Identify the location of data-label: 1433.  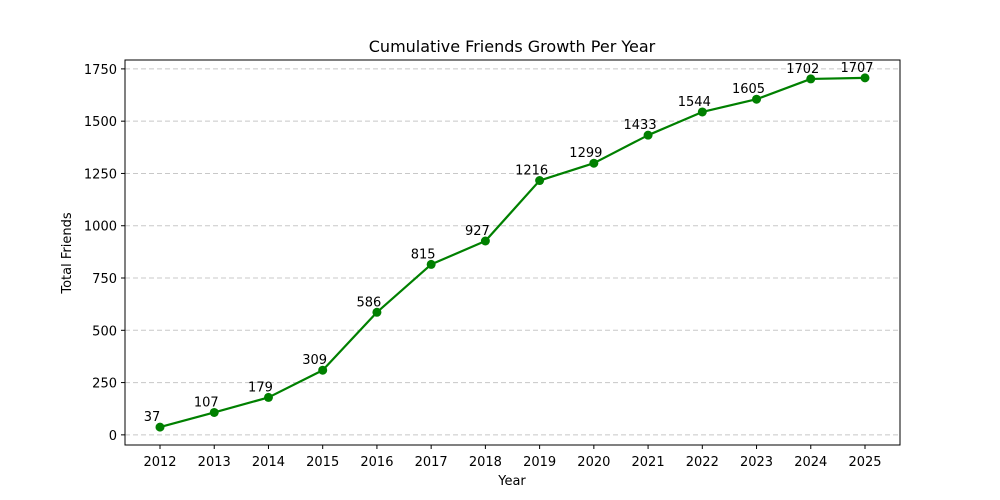
(640, 125).